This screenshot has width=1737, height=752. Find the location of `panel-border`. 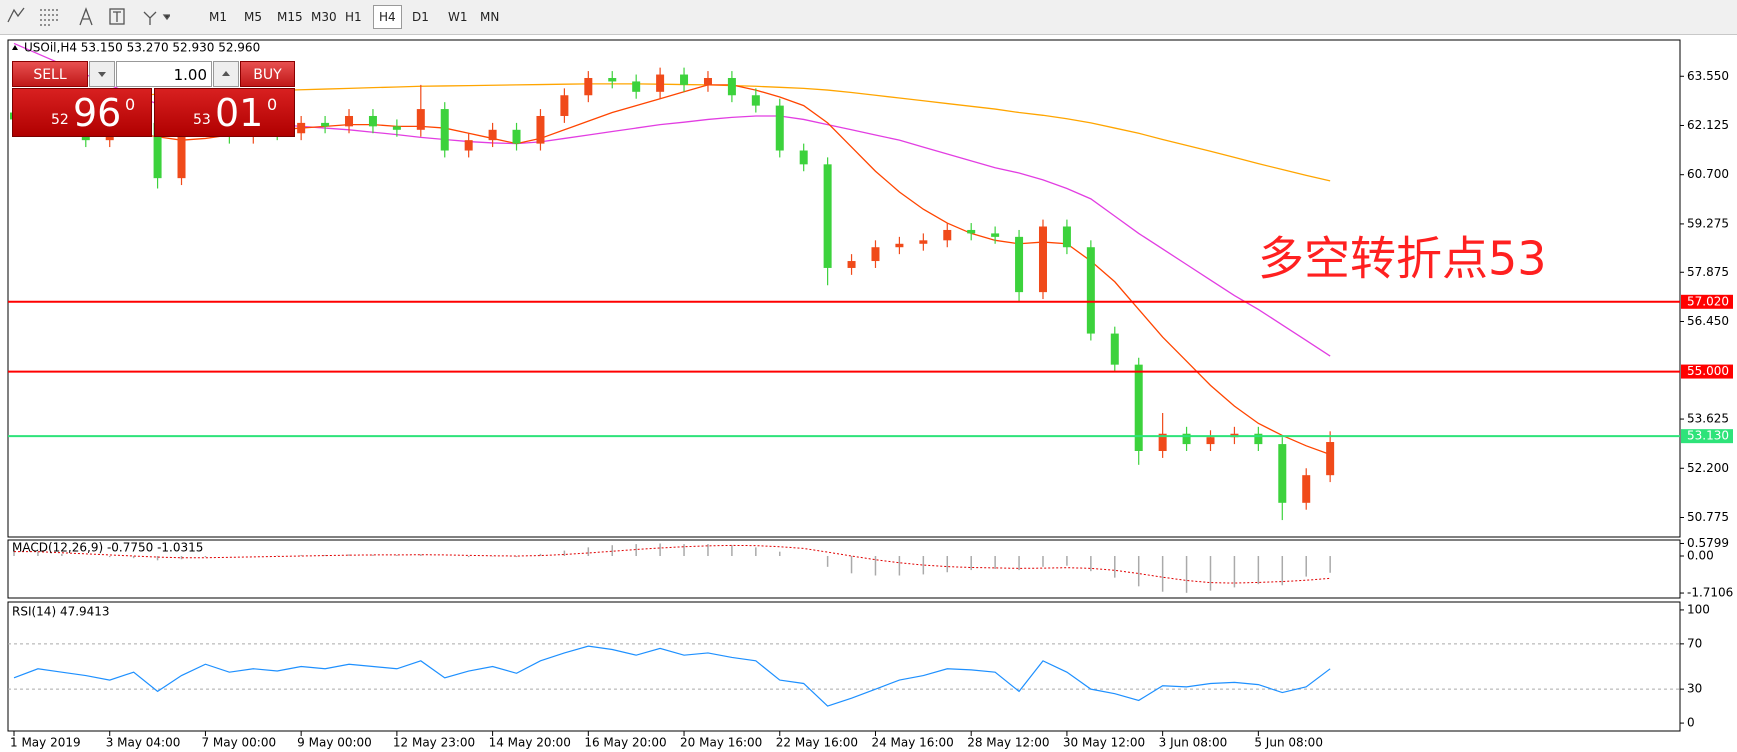

panel-border is located at coordinates (844, 569).